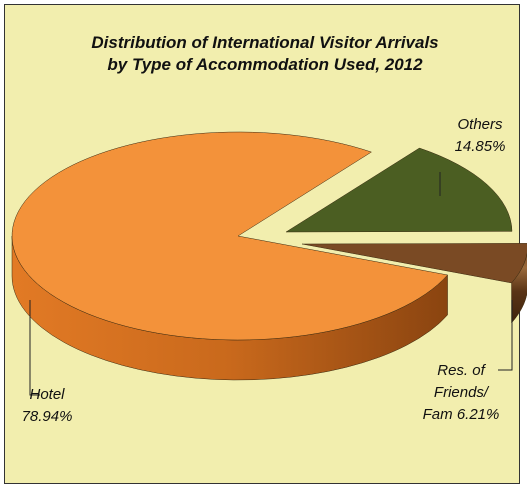 The image size is (527, 490). What do you see at coordinates (47, 406) in the screenshot?
I see `data-label: Hotel 78.94%` at bounding box center [47, 406].